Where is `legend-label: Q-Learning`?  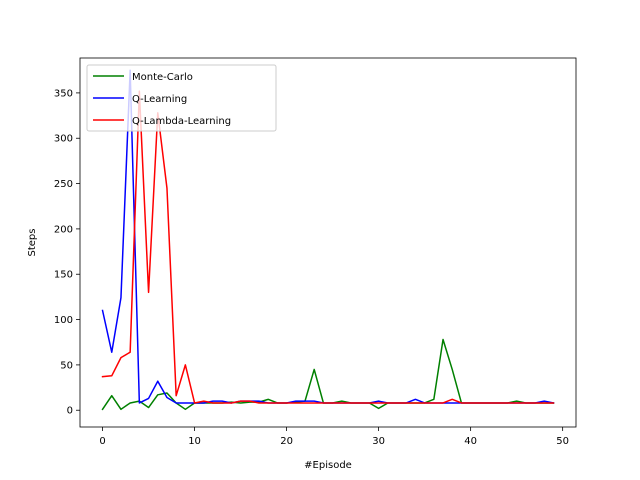
legend-label: Q-Learning is located at coordinates (159, 99).